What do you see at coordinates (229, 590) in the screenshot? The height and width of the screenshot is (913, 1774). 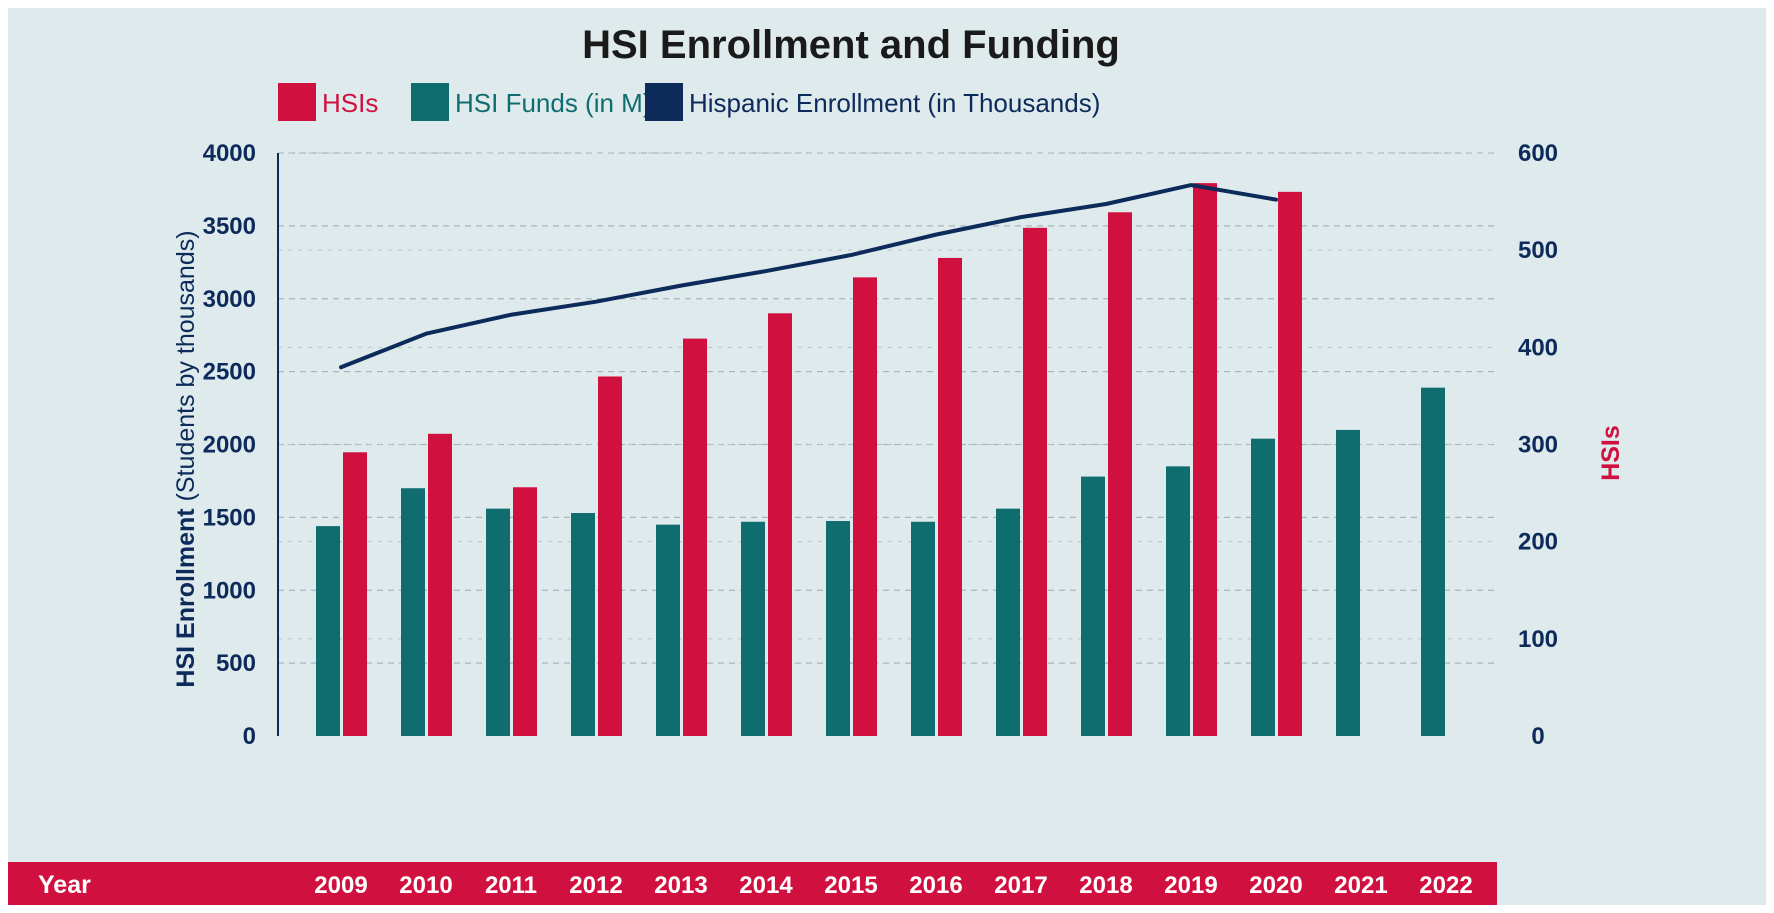 I see `y-left-tick-label: 1000` at bounding box center [229, 590].